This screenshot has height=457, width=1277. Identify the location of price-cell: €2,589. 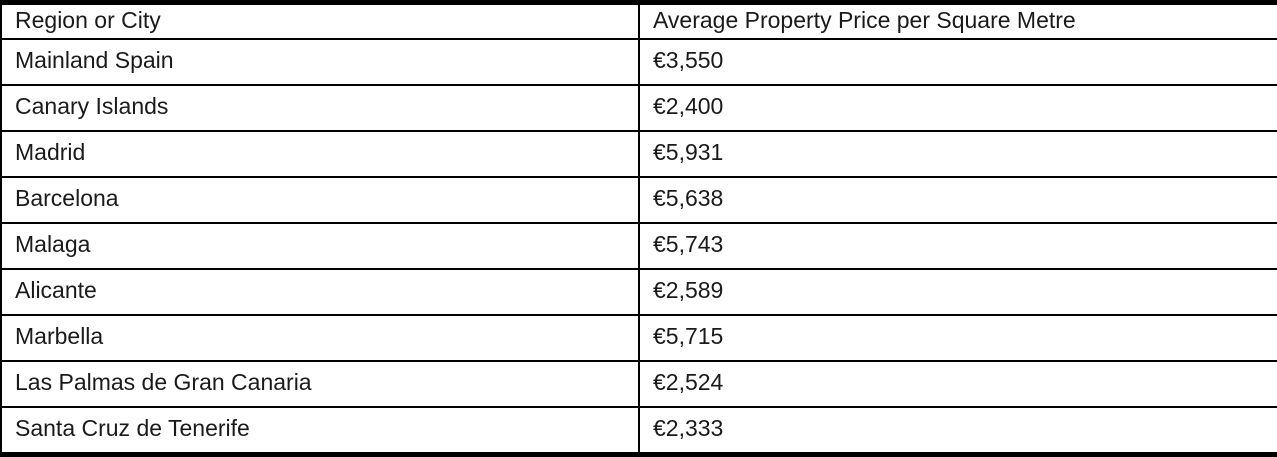
(957, 291).